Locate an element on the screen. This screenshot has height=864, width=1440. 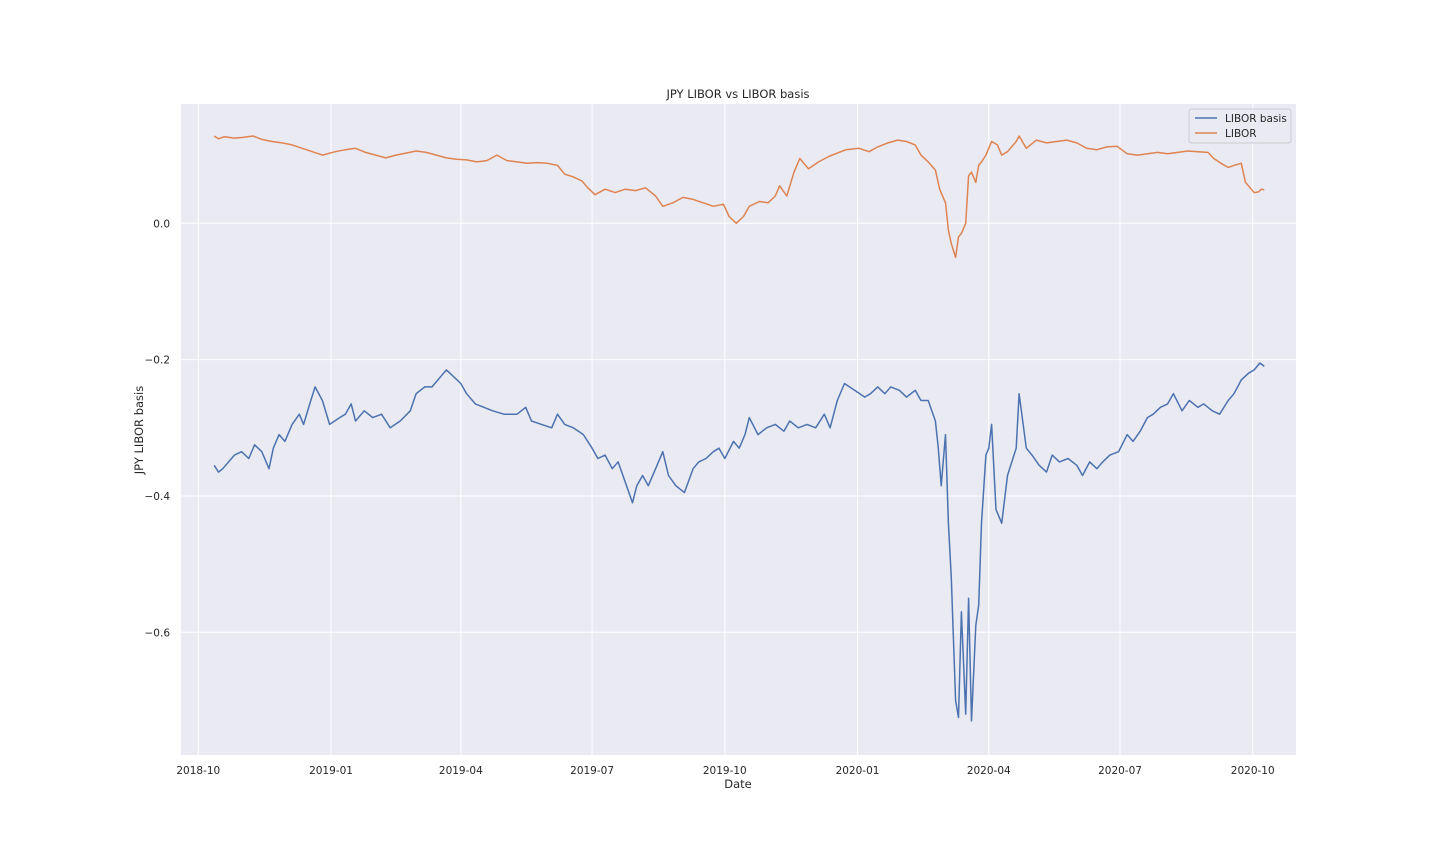
x-tick-label: 2019-10 is located at coordinates (725, 771).